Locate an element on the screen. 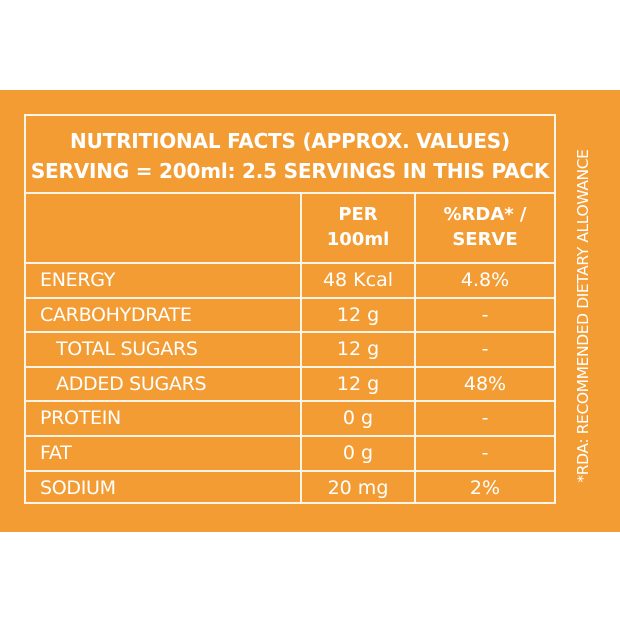  nutrient-name: FAT is located at coordinates (56, 452).